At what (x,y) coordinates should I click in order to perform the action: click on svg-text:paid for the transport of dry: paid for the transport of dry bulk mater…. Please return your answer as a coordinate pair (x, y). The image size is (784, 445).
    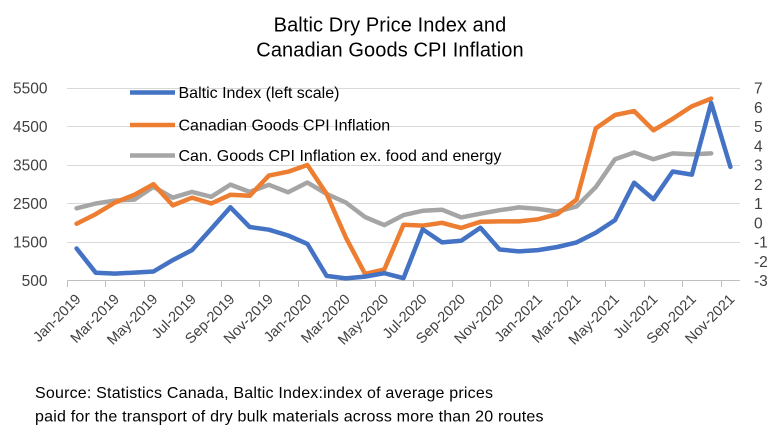
    Looking at the image, I should click on (289, 417).